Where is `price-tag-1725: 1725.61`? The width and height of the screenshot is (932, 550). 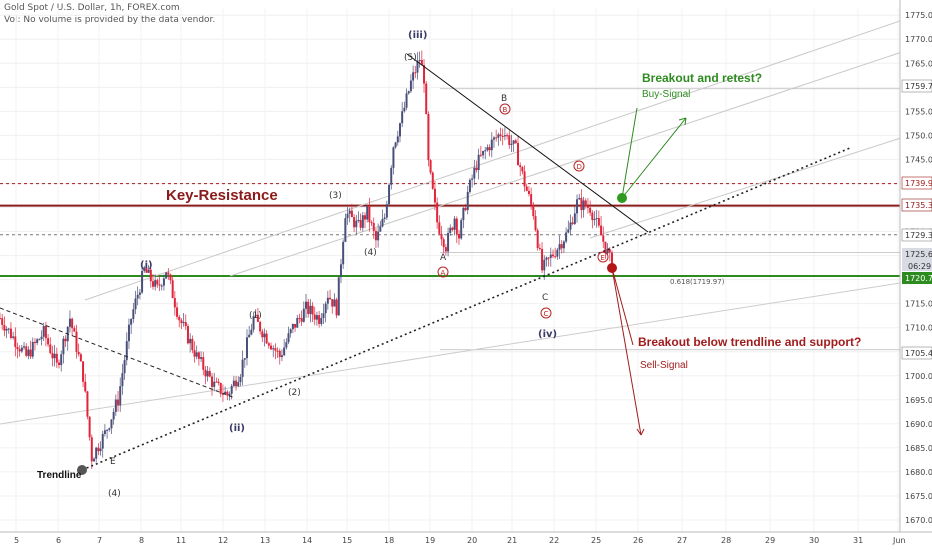 price-tag-1725: 1725.61 is located at coordinates (918, 254).